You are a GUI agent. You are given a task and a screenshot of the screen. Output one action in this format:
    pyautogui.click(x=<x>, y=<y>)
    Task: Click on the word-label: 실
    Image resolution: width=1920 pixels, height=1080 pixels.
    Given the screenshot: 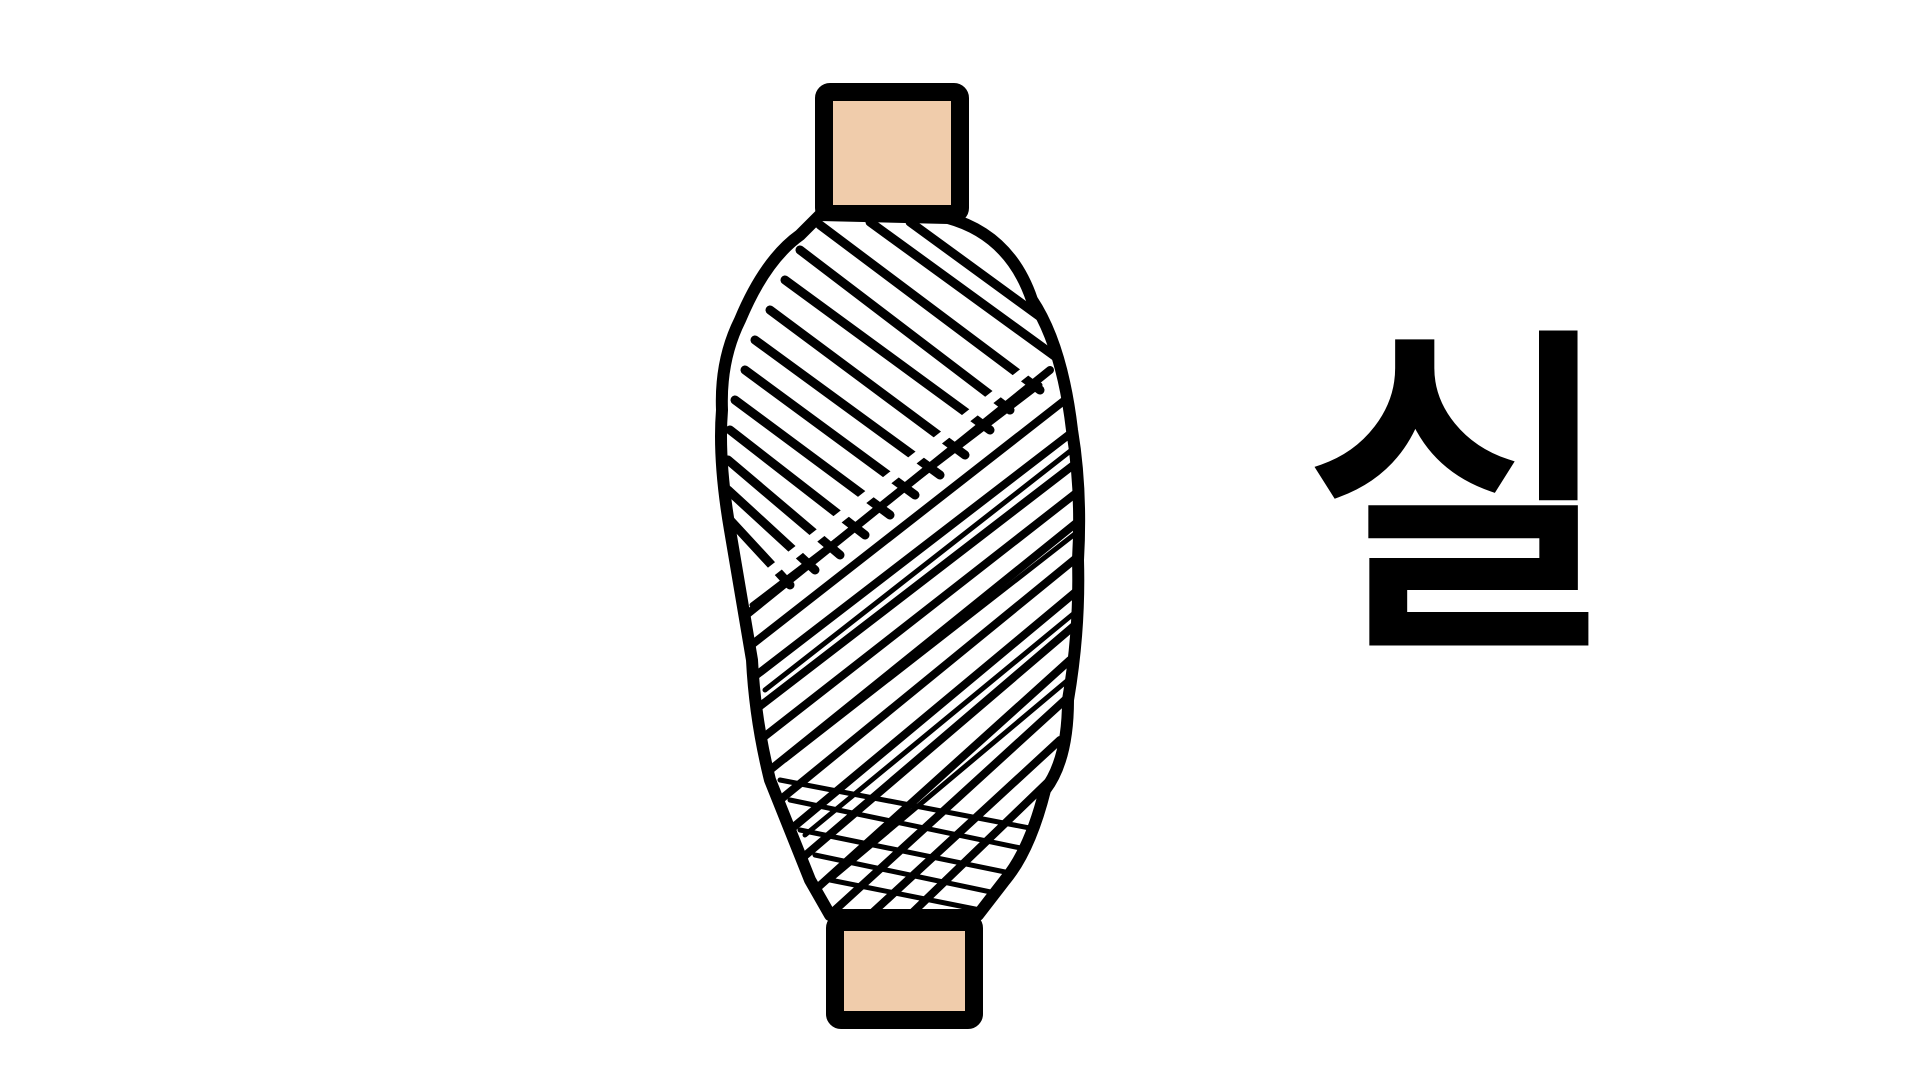 What is the action you would take?
    pyautogui.click(x=1460, y=500)
    